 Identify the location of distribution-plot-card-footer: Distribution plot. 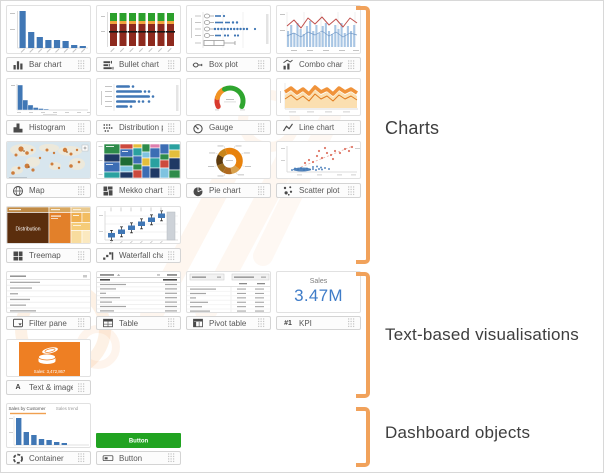
(138, 127).